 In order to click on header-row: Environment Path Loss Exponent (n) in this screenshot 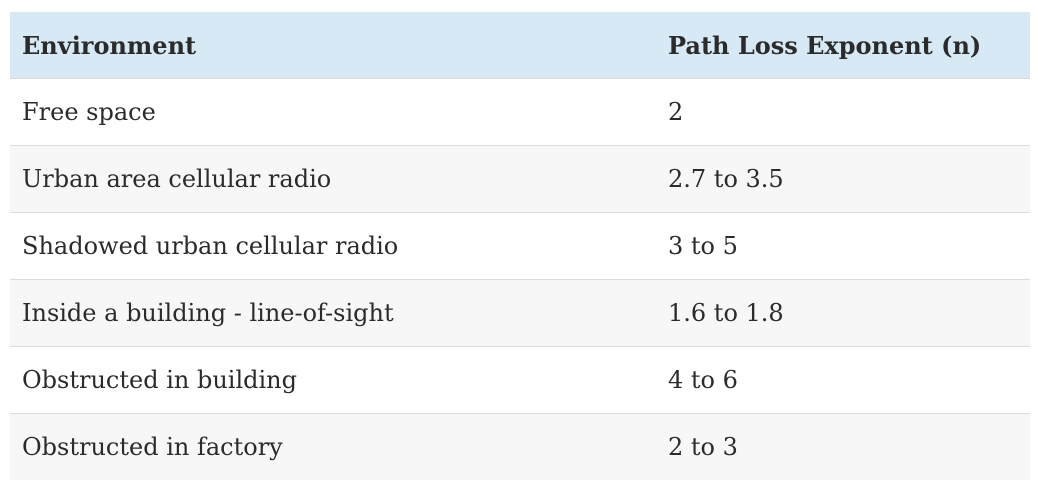, I will do `click(520, 45)`.